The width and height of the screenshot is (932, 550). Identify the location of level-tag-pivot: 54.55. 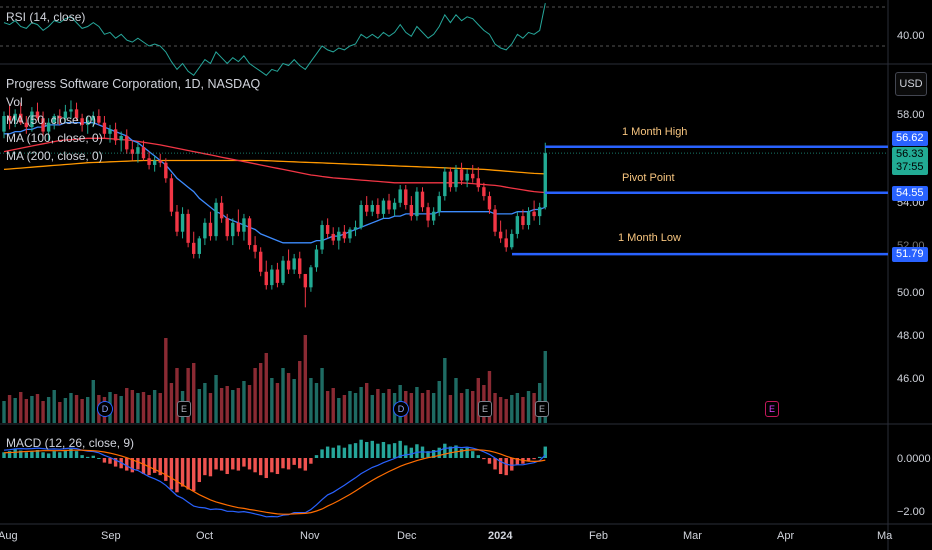
(910, 193).